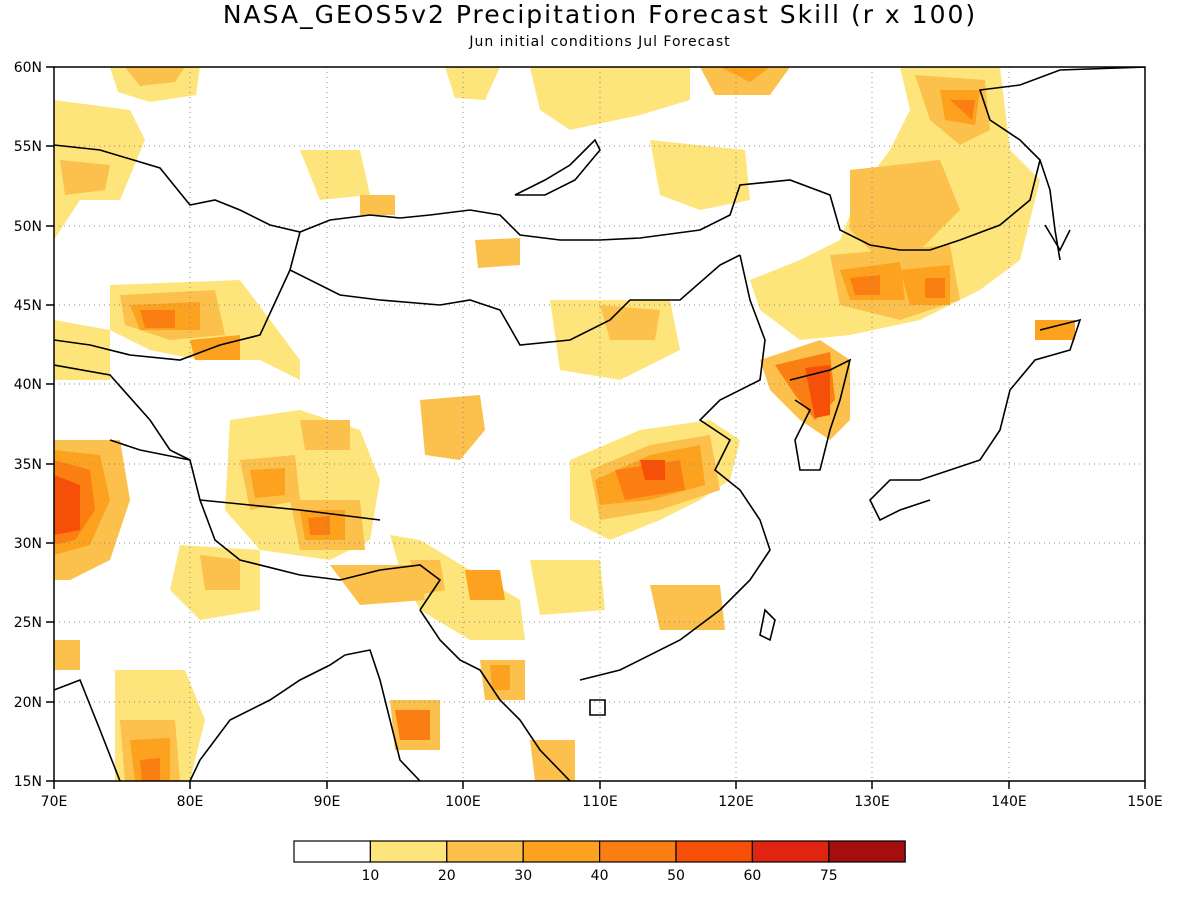 The image size is (1200, 900). Describe the element at coordinates (370, 876) in the screenshot. I see `legend-label: 10` at that location.